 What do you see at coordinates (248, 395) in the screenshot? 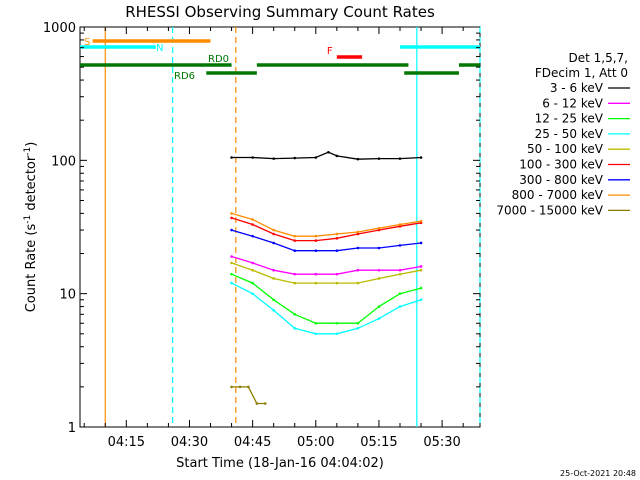
I see `series-7000-15000-kev` at bounding box center [248, 395].